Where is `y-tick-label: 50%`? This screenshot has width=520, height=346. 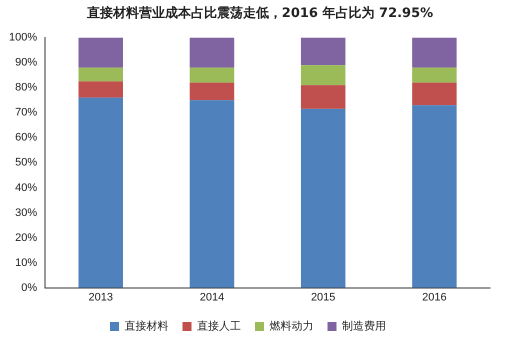
y-tick-label: 50% is located at coordinates (26, 162).